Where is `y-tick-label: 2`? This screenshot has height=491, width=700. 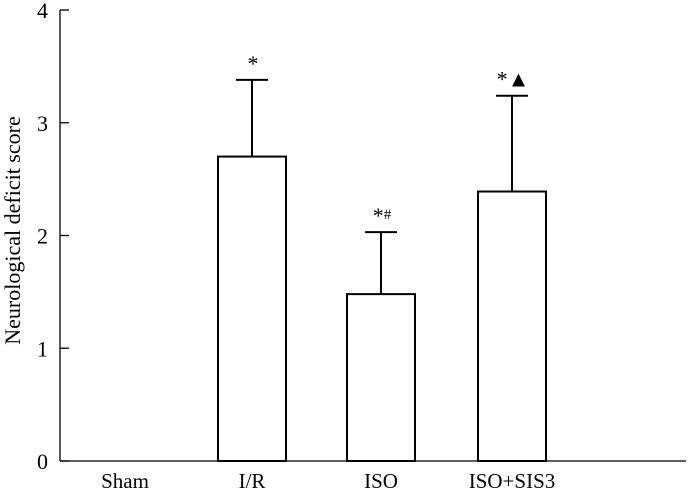
y-tick-label: 2 is located at coordinates (42, 236).